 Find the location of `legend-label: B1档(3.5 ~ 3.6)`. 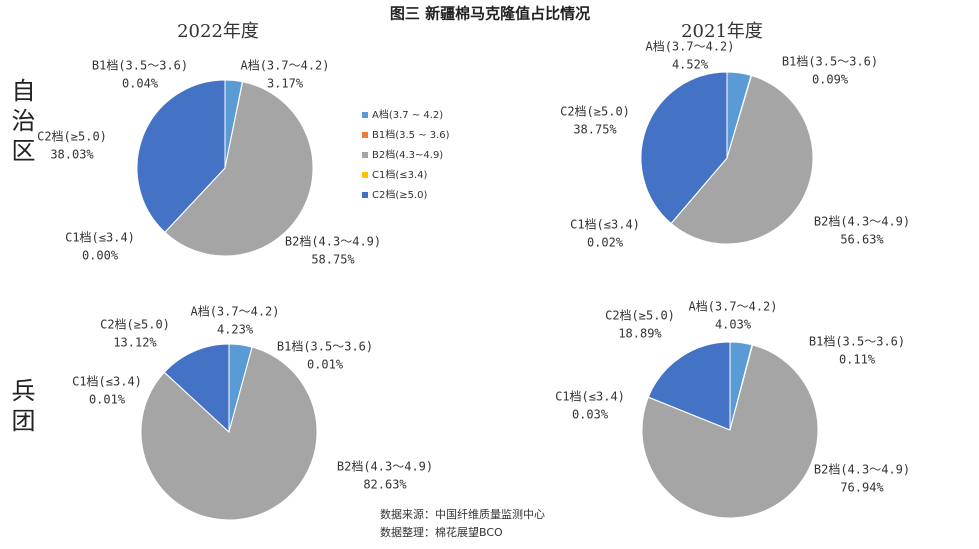

legend-label: B1档(3.5 ~ 3.6) is located at coordinates (411, 134).